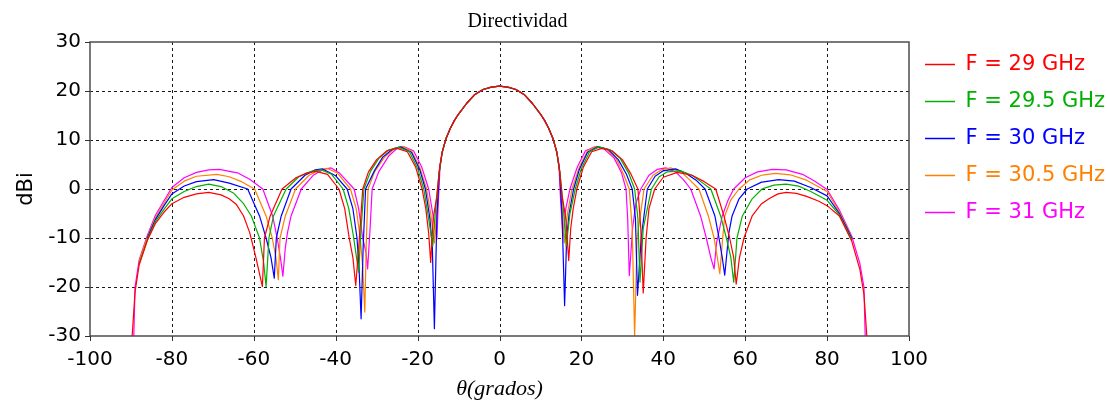  Describe the element at coordinates (1035, 173) in the screenshot. I see `legend-label: F = 30.5 GHz` at that location.